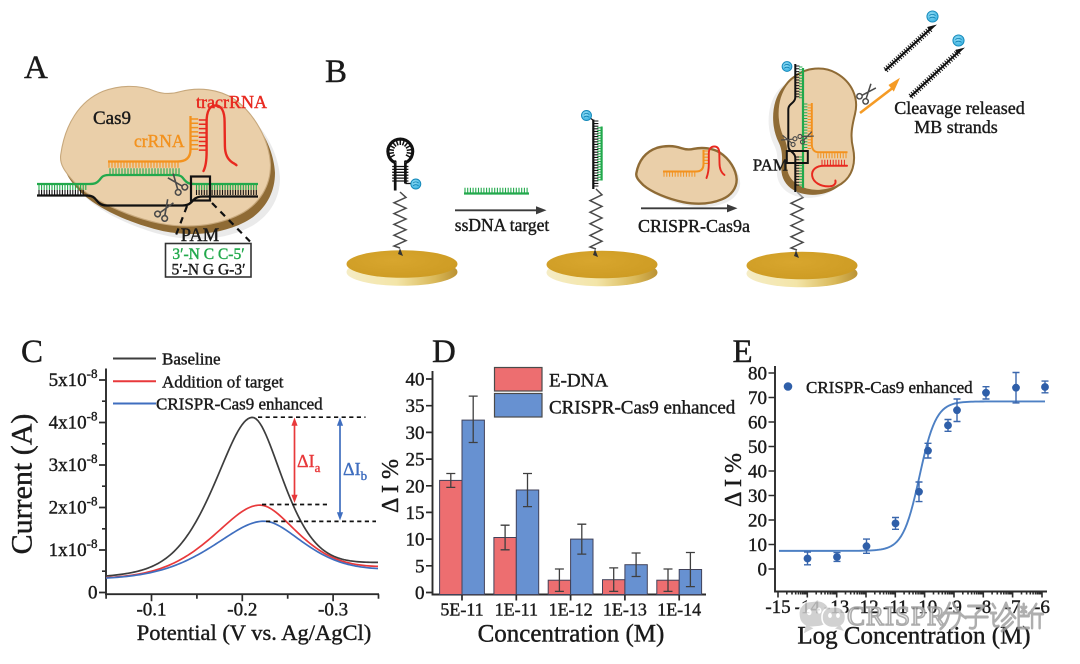 The width and height of the screenshot is (1080, 664). What do you see at coordinates (415, 406) in the screenshot?
I see `svg-text: 35` at bounding box center [415, 406].